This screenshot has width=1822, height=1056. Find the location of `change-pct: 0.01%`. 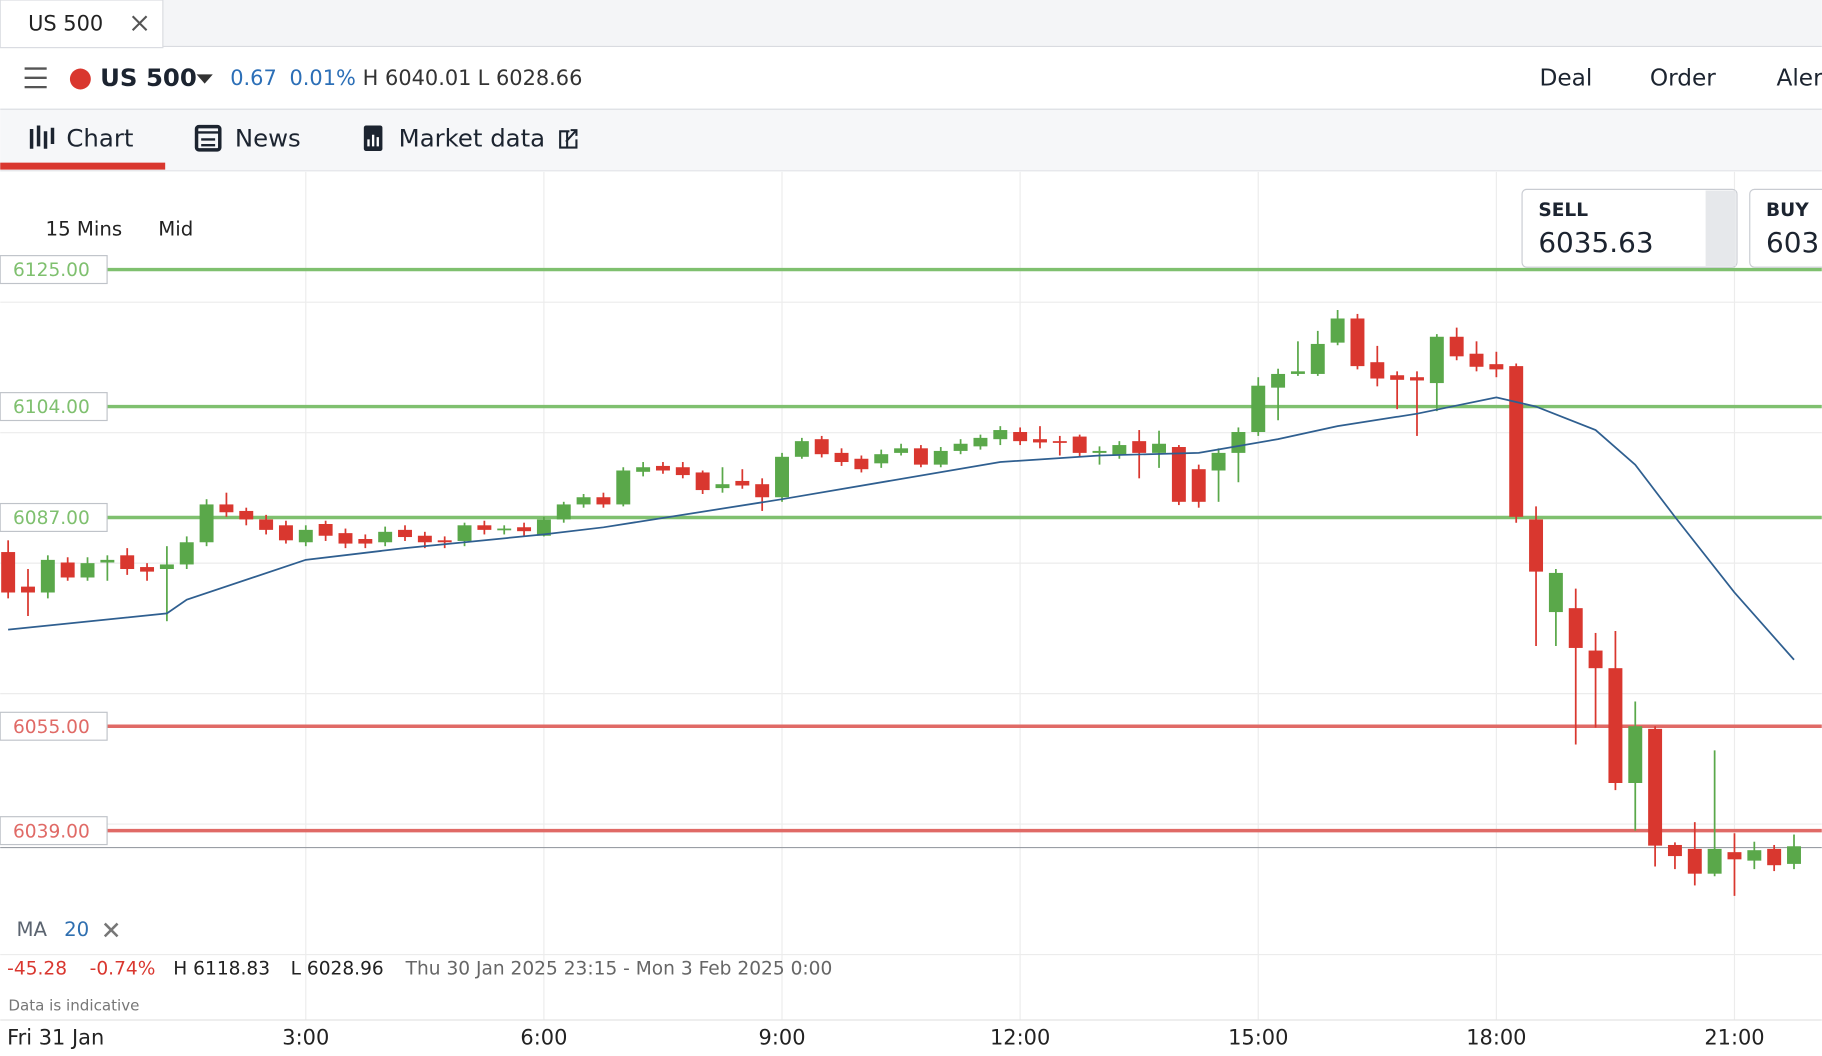

change-pct: 0.01% is located at coordinates (322, 78).